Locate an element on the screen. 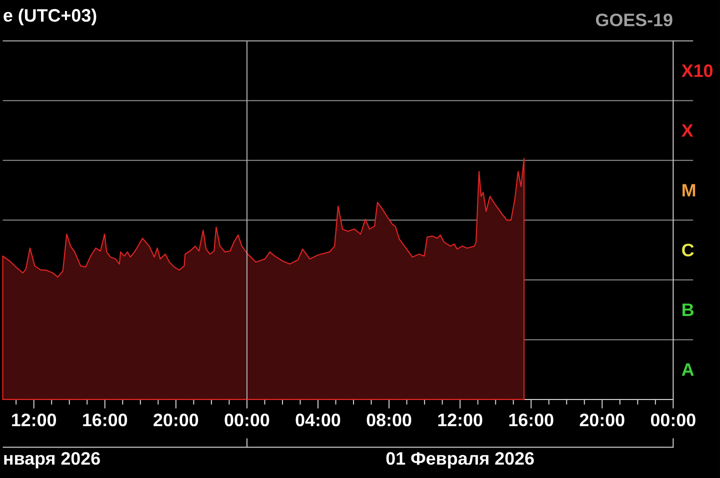 This screenshot has height=478, width=720. chart-subtitle: GOES-19 is located at coordinates (634, 19).